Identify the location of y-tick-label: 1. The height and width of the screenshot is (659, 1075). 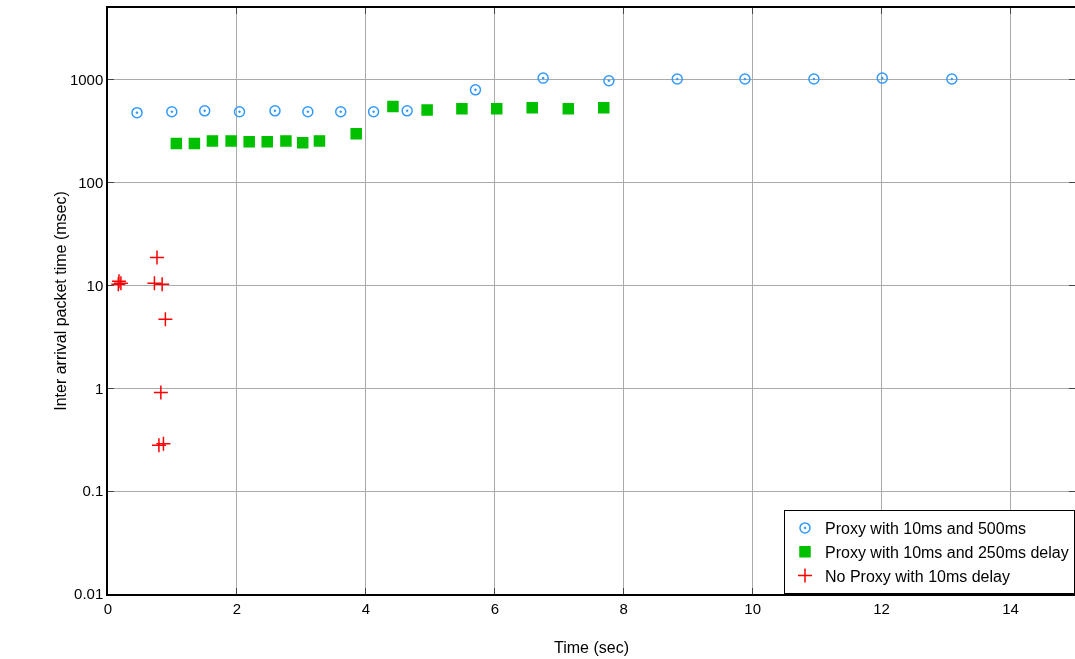
(99, 388).